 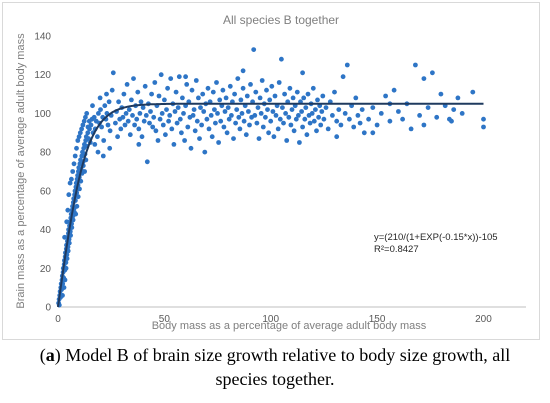 I want to click on caption-label: a, so click(x=50, y=355).